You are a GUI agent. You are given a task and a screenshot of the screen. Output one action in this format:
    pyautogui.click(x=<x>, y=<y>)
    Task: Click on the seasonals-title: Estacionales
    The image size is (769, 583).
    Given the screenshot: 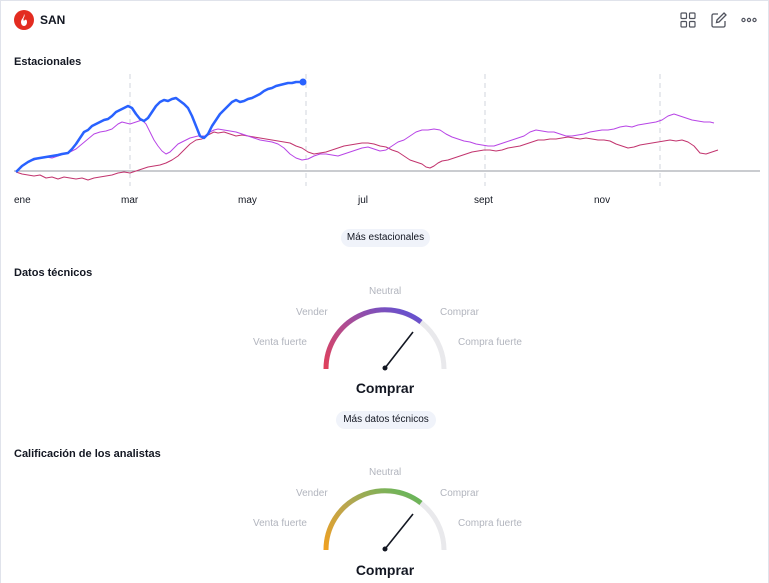 What is the action you would take?
    pyautogui.click(x=48, y=62)
    